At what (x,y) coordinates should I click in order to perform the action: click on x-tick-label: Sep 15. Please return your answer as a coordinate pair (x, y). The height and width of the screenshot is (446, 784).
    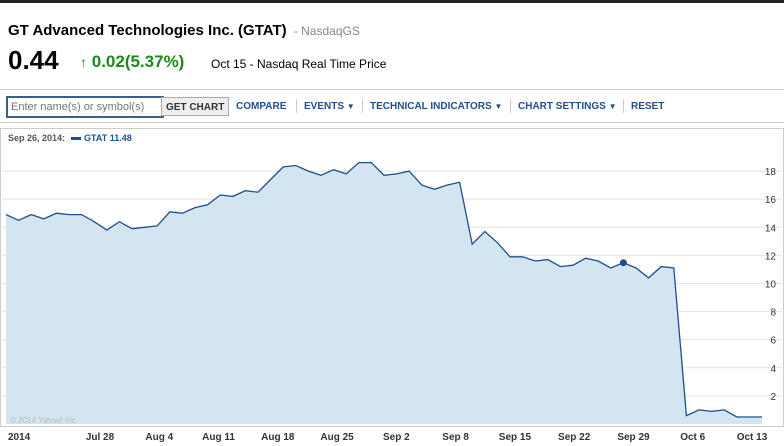
    Looking at the image, I should click on (515, 437).